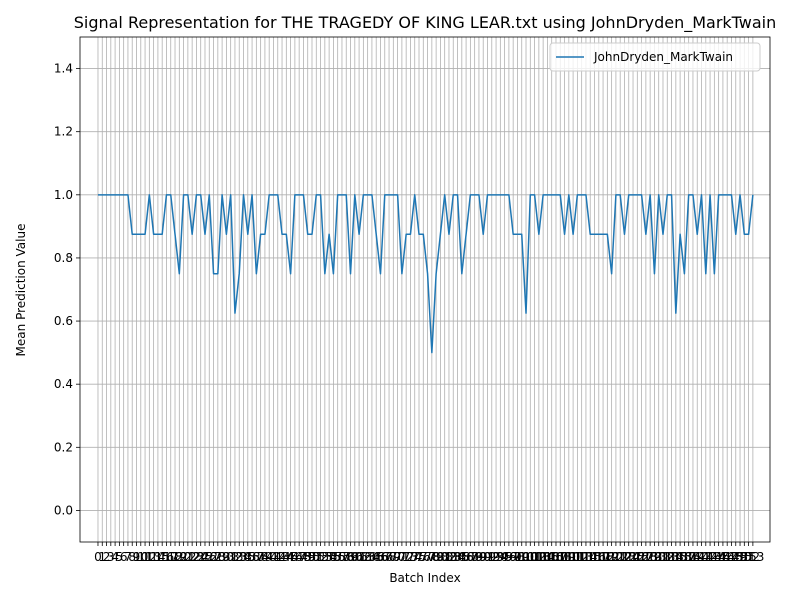  What do you see at coordinates (744, 557) in the screenshot?
I see `x-tick-label: 151` at bounding box center [744, 557].